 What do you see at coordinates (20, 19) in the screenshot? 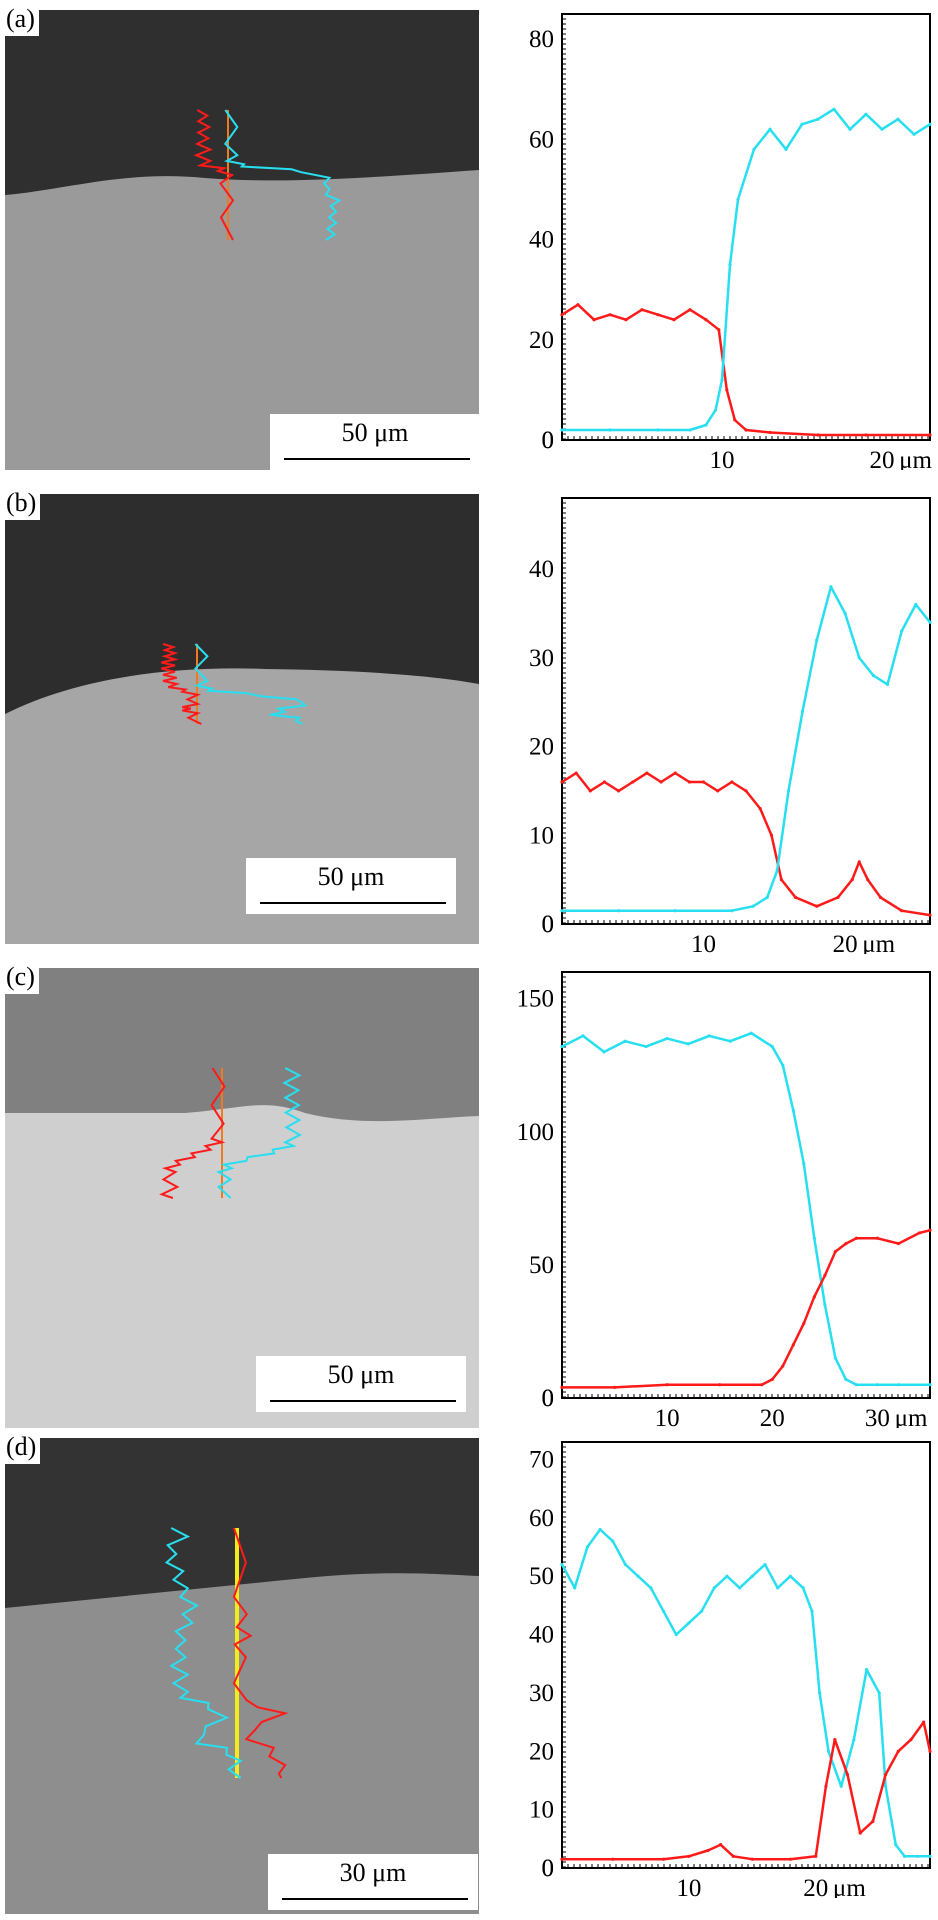
I see `panel-label-a: (a)` at bounding box center [20, 19].